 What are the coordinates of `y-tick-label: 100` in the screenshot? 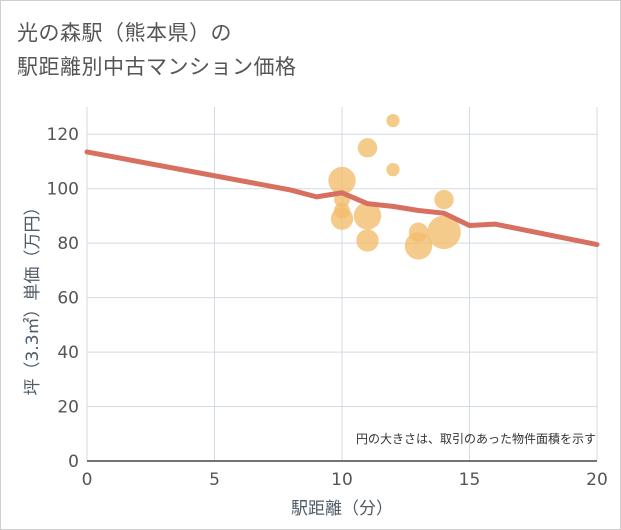 It's located at (63, 190).